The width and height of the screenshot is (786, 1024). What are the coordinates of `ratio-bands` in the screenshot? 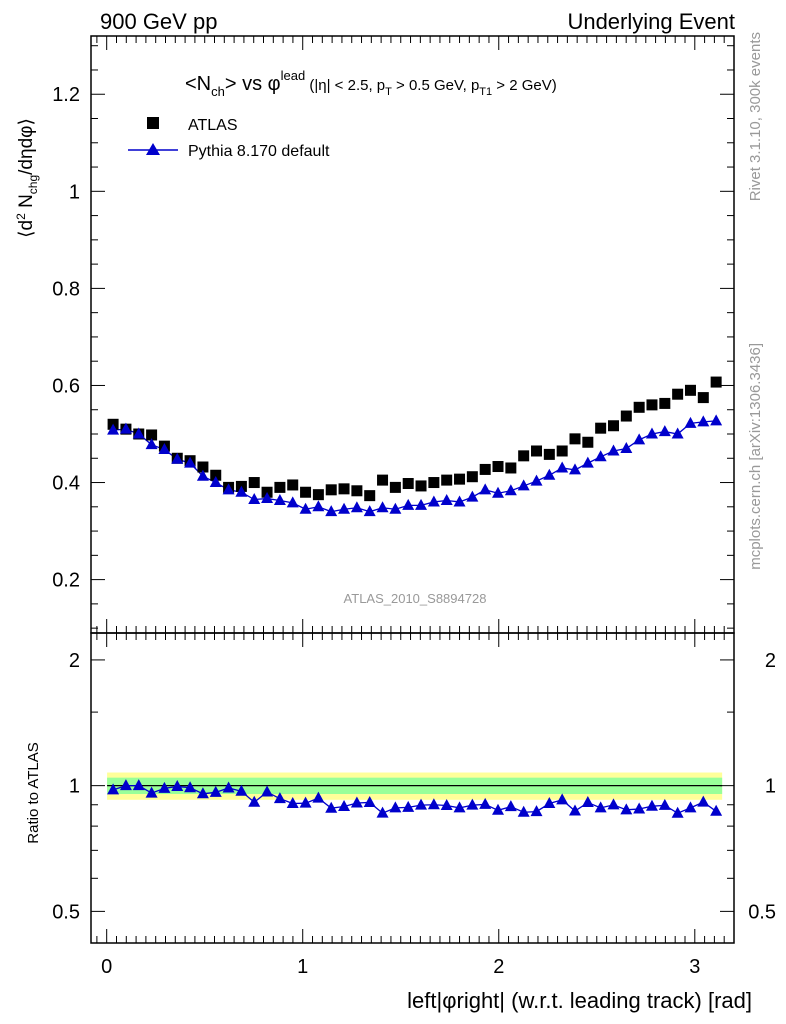 It's located at (415, 786).